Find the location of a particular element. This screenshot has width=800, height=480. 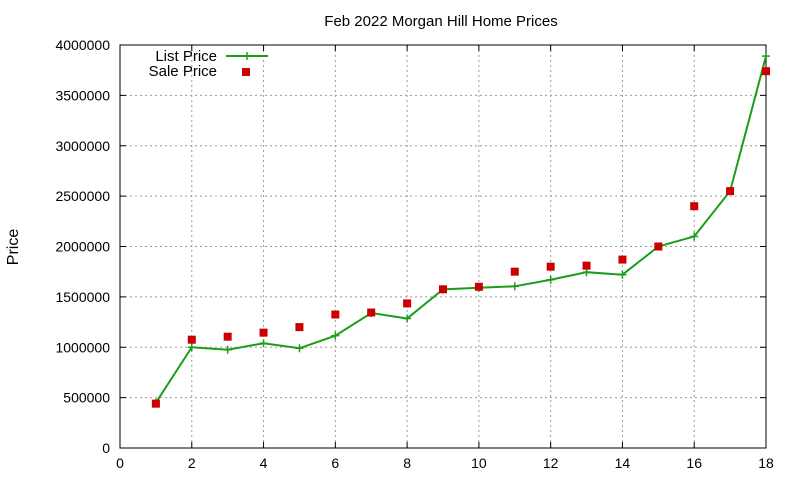

y-axis-title: Price is located at coordinates (13, 247).